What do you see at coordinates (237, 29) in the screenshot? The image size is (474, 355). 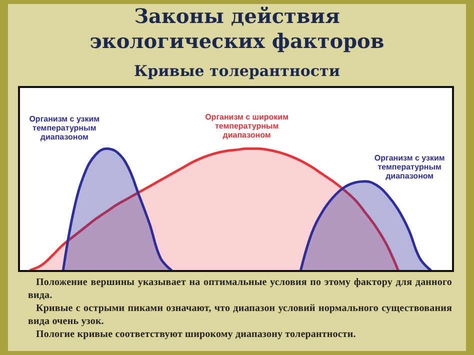 I see `chart-title: Законы действия экологических факторов` at bounding box center [237, 29].